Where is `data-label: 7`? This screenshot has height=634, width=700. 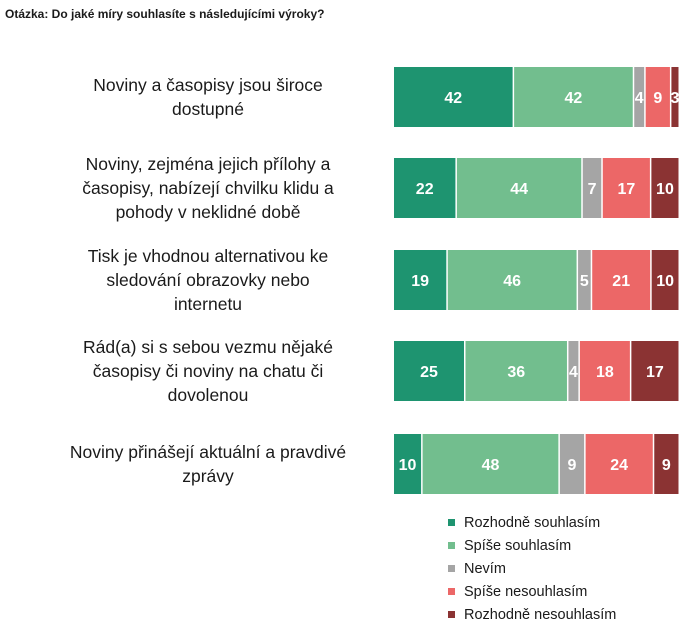
data-label: 7 is located at coordinates (592, 189).